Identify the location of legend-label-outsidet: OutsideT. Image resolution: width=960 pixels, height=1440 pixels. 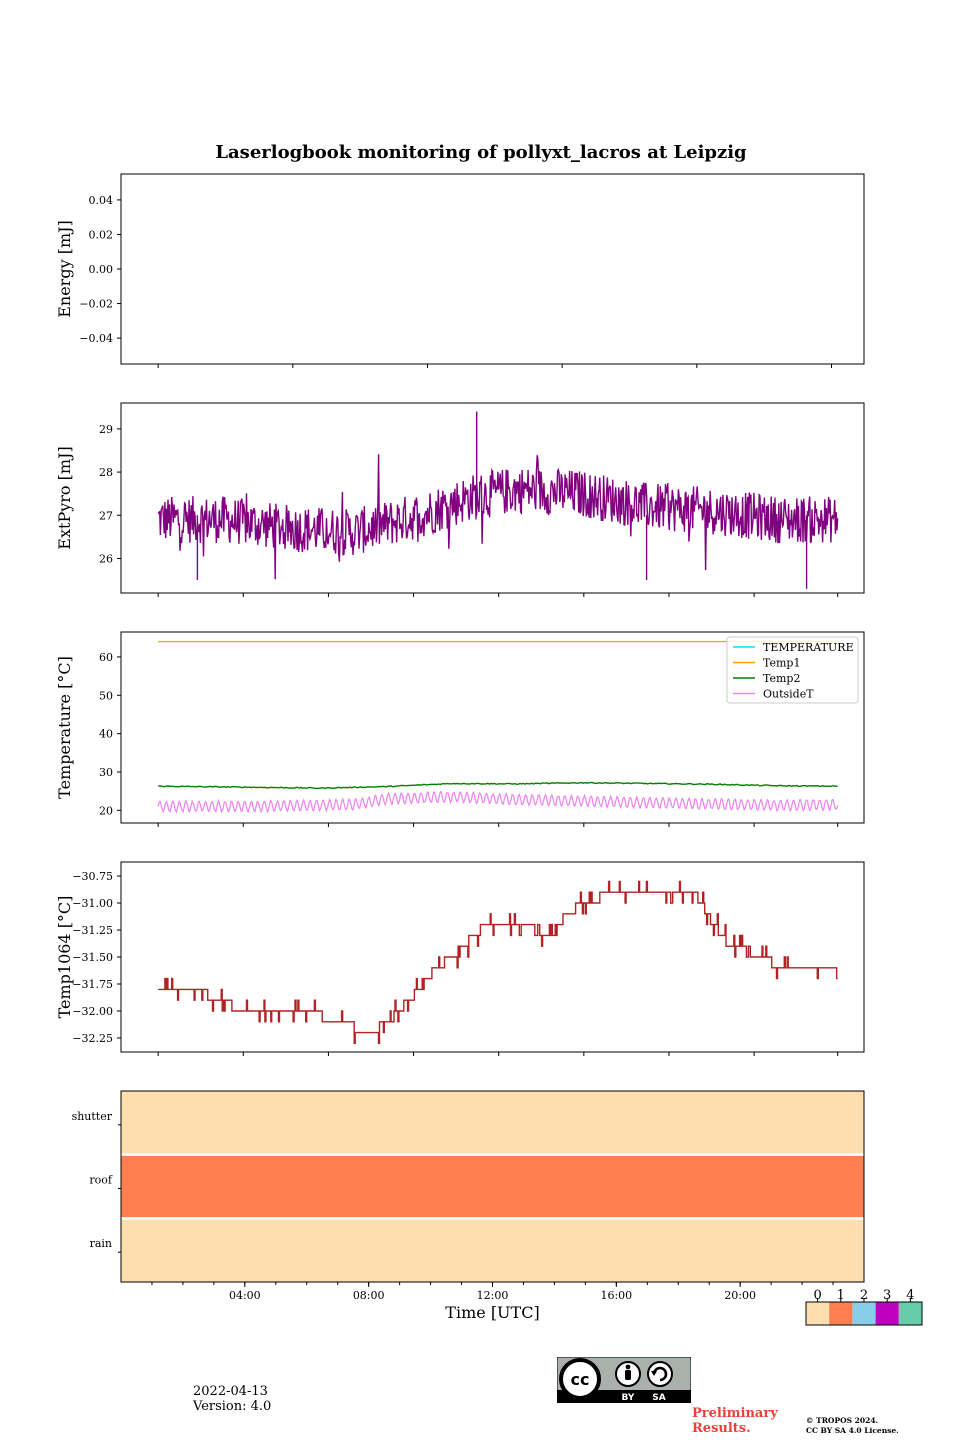
(788, 694).